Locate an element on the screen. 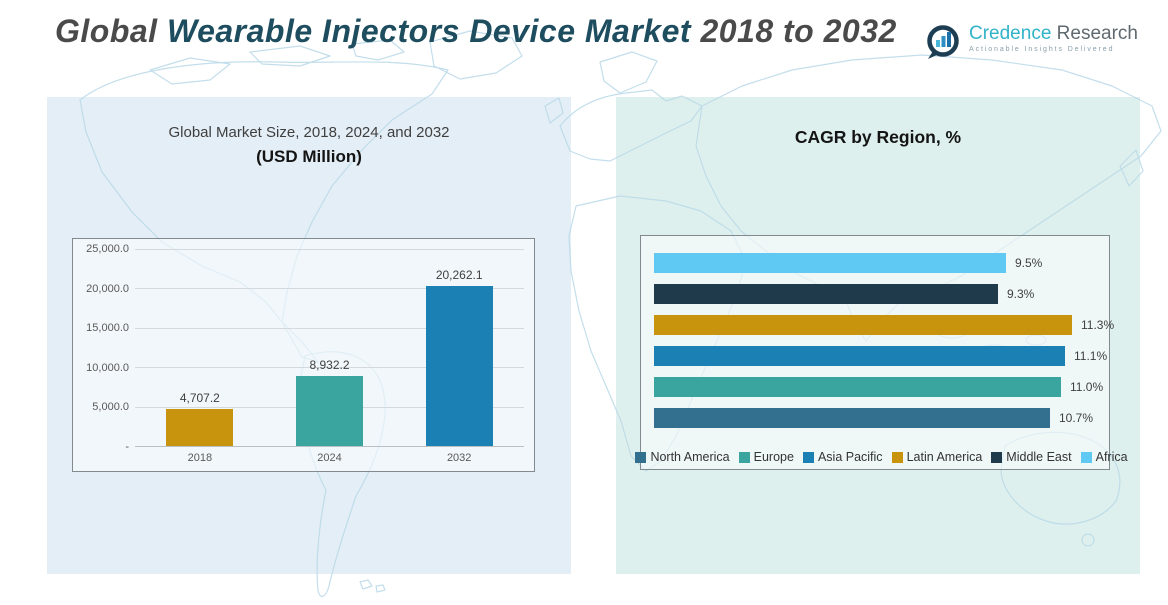 This screenshot has width=1168, height=605. legend-label: Asia Pacific is located at coordinates (850, 457).